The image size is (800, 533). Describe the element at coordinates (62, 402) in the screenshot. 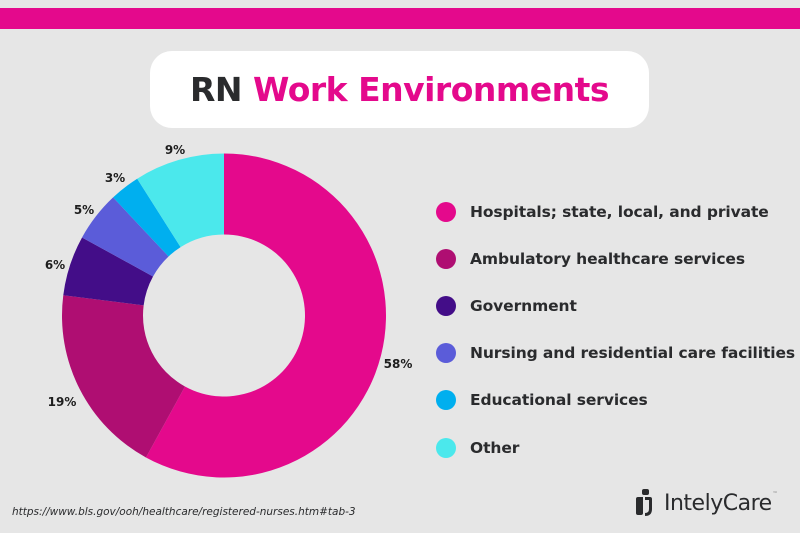

I see `percent-label: 19%` at that location.